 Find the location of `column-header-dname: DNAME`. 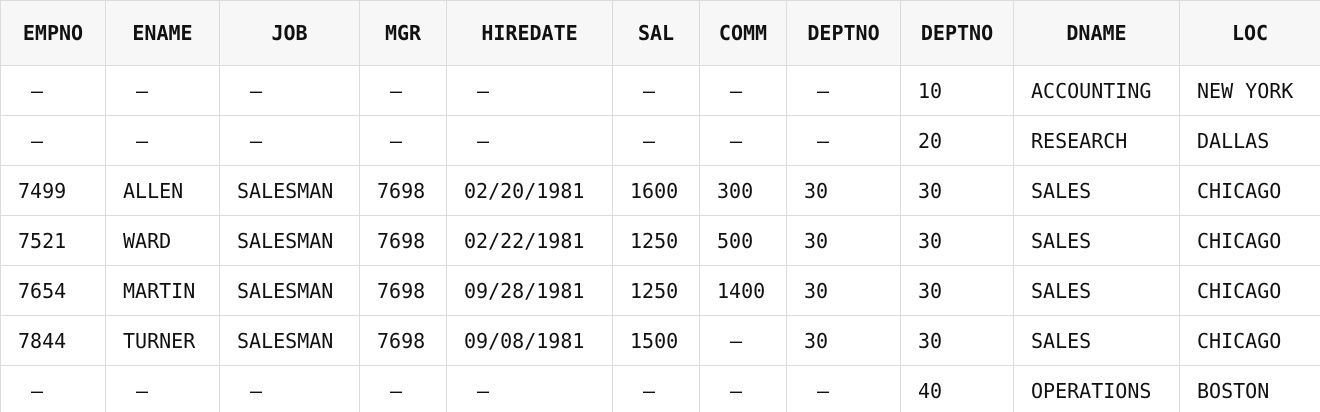

column-header-dname: DNAME is located at coordinates (1096, 33).